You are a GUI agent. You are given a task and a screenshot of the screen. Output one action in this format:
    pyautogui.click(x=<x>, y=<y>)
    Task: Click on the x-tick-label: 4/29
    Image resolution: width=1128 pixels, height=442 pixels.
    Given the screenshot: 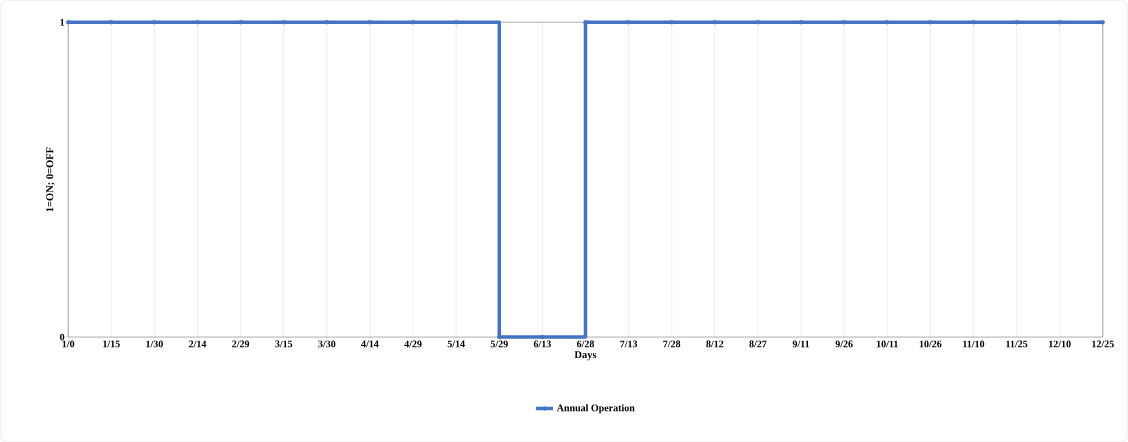 What is the action you would take?
    pyautogui.click(x=413, y=344)
    